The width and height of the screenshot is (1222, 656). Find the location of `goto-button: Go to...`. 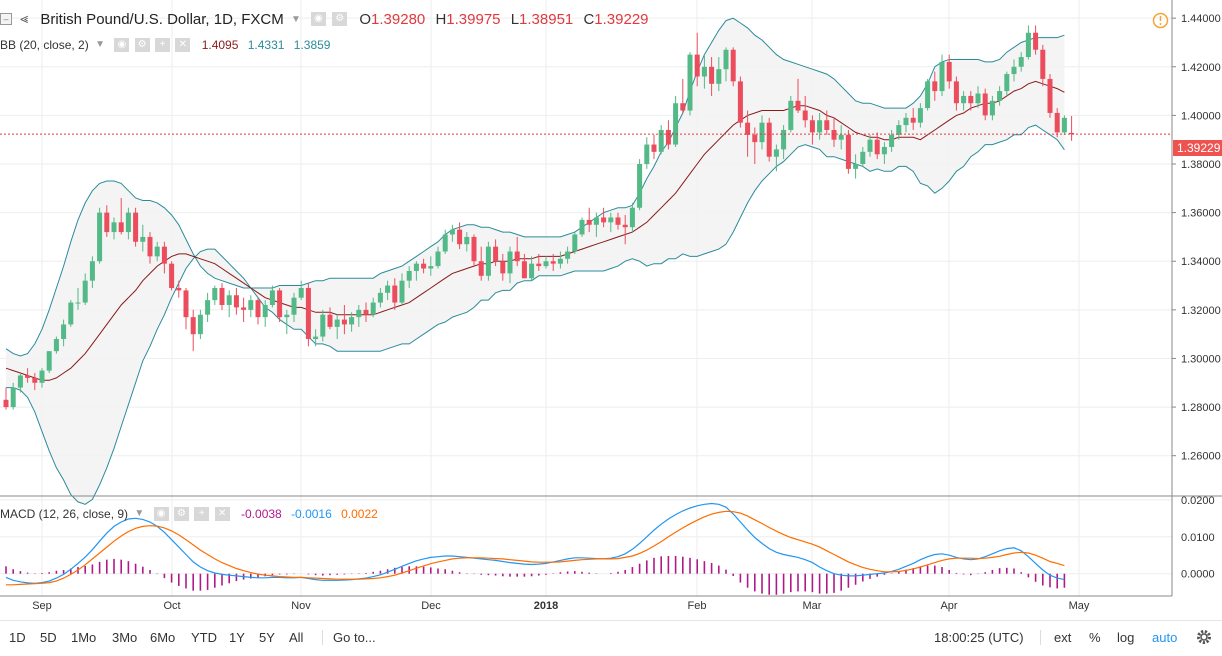

goto-button: Go to... is located at coordinates (349, 637).